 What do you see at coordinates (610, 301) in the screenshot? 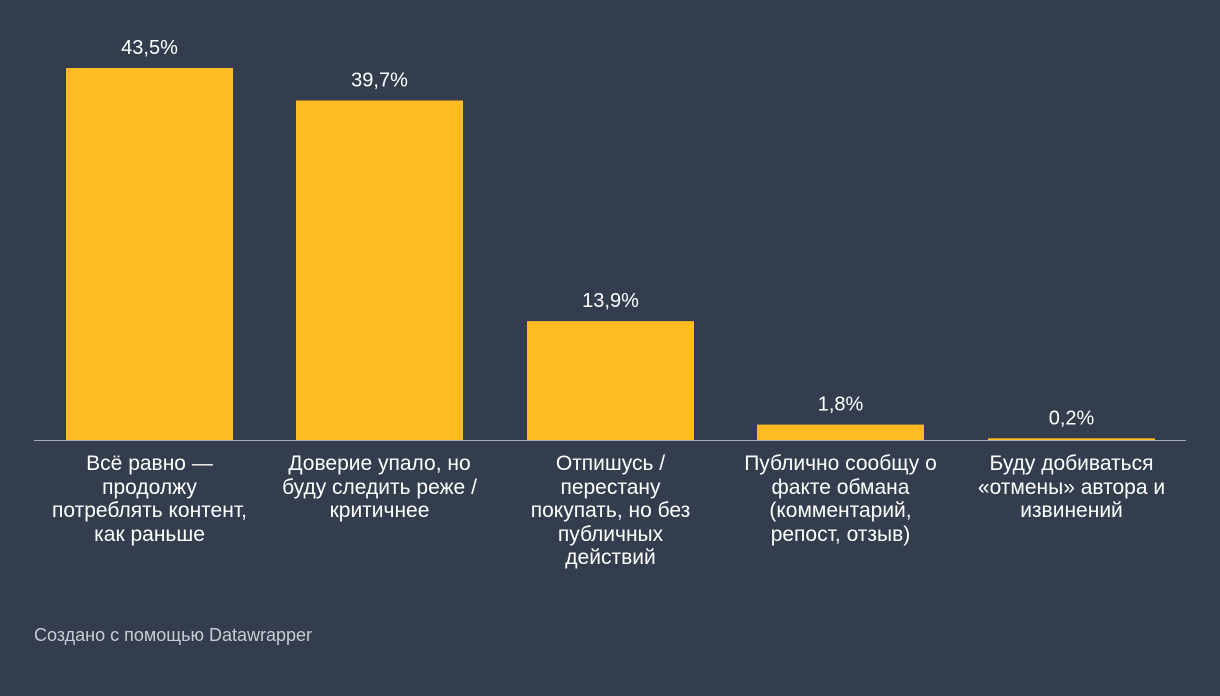
I see `value-label-2: 13,9%` at bounding box center [610, 301].